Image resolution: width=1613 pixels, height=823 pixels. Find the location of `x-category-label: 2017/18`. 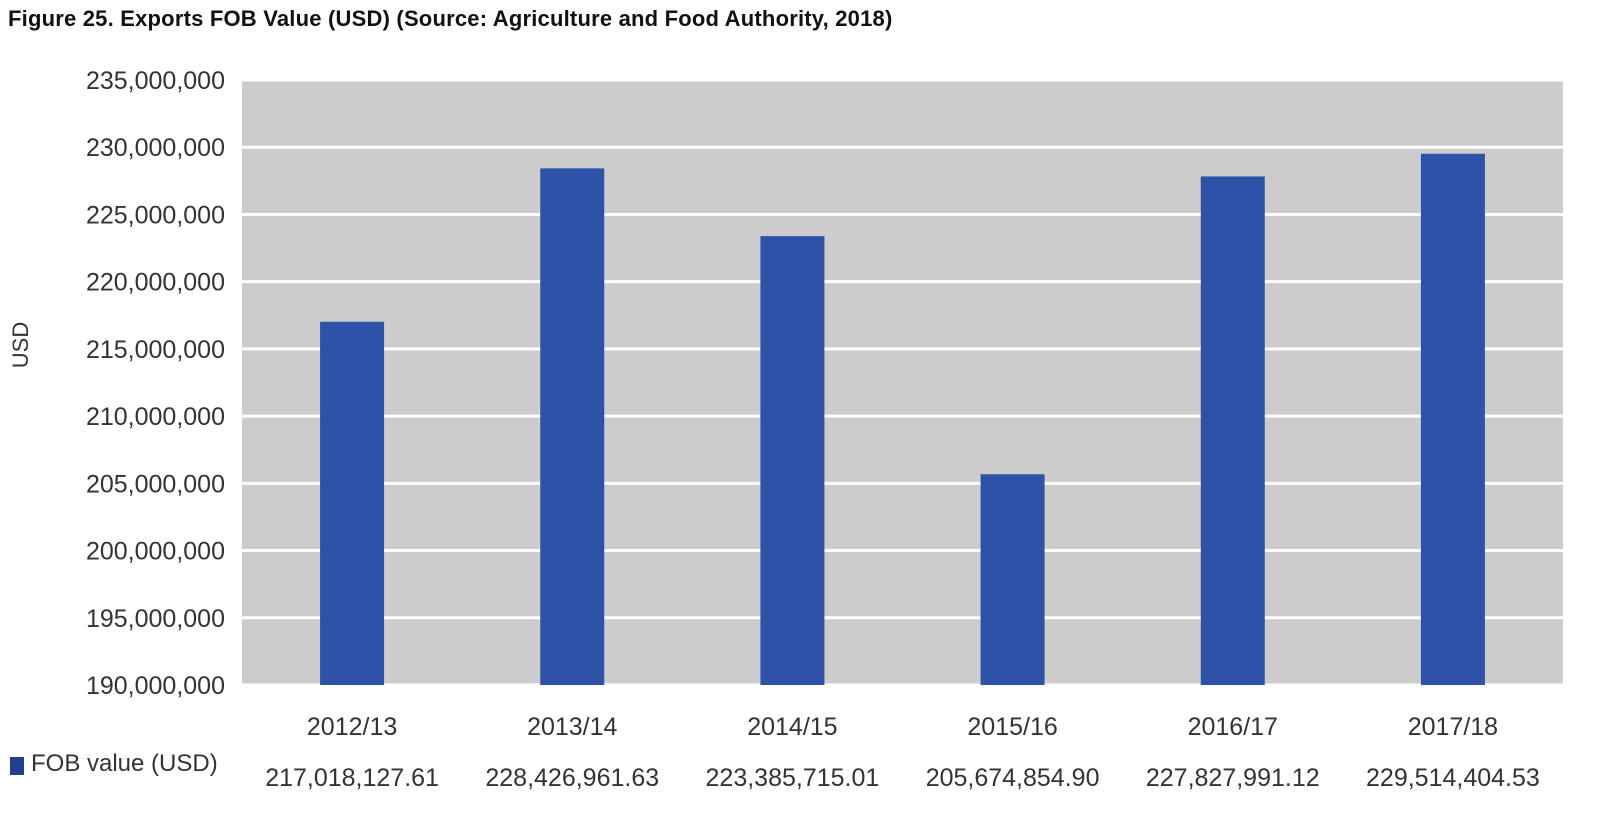

x-category-label: 2017/18 is located at coordinates (1453, 727).